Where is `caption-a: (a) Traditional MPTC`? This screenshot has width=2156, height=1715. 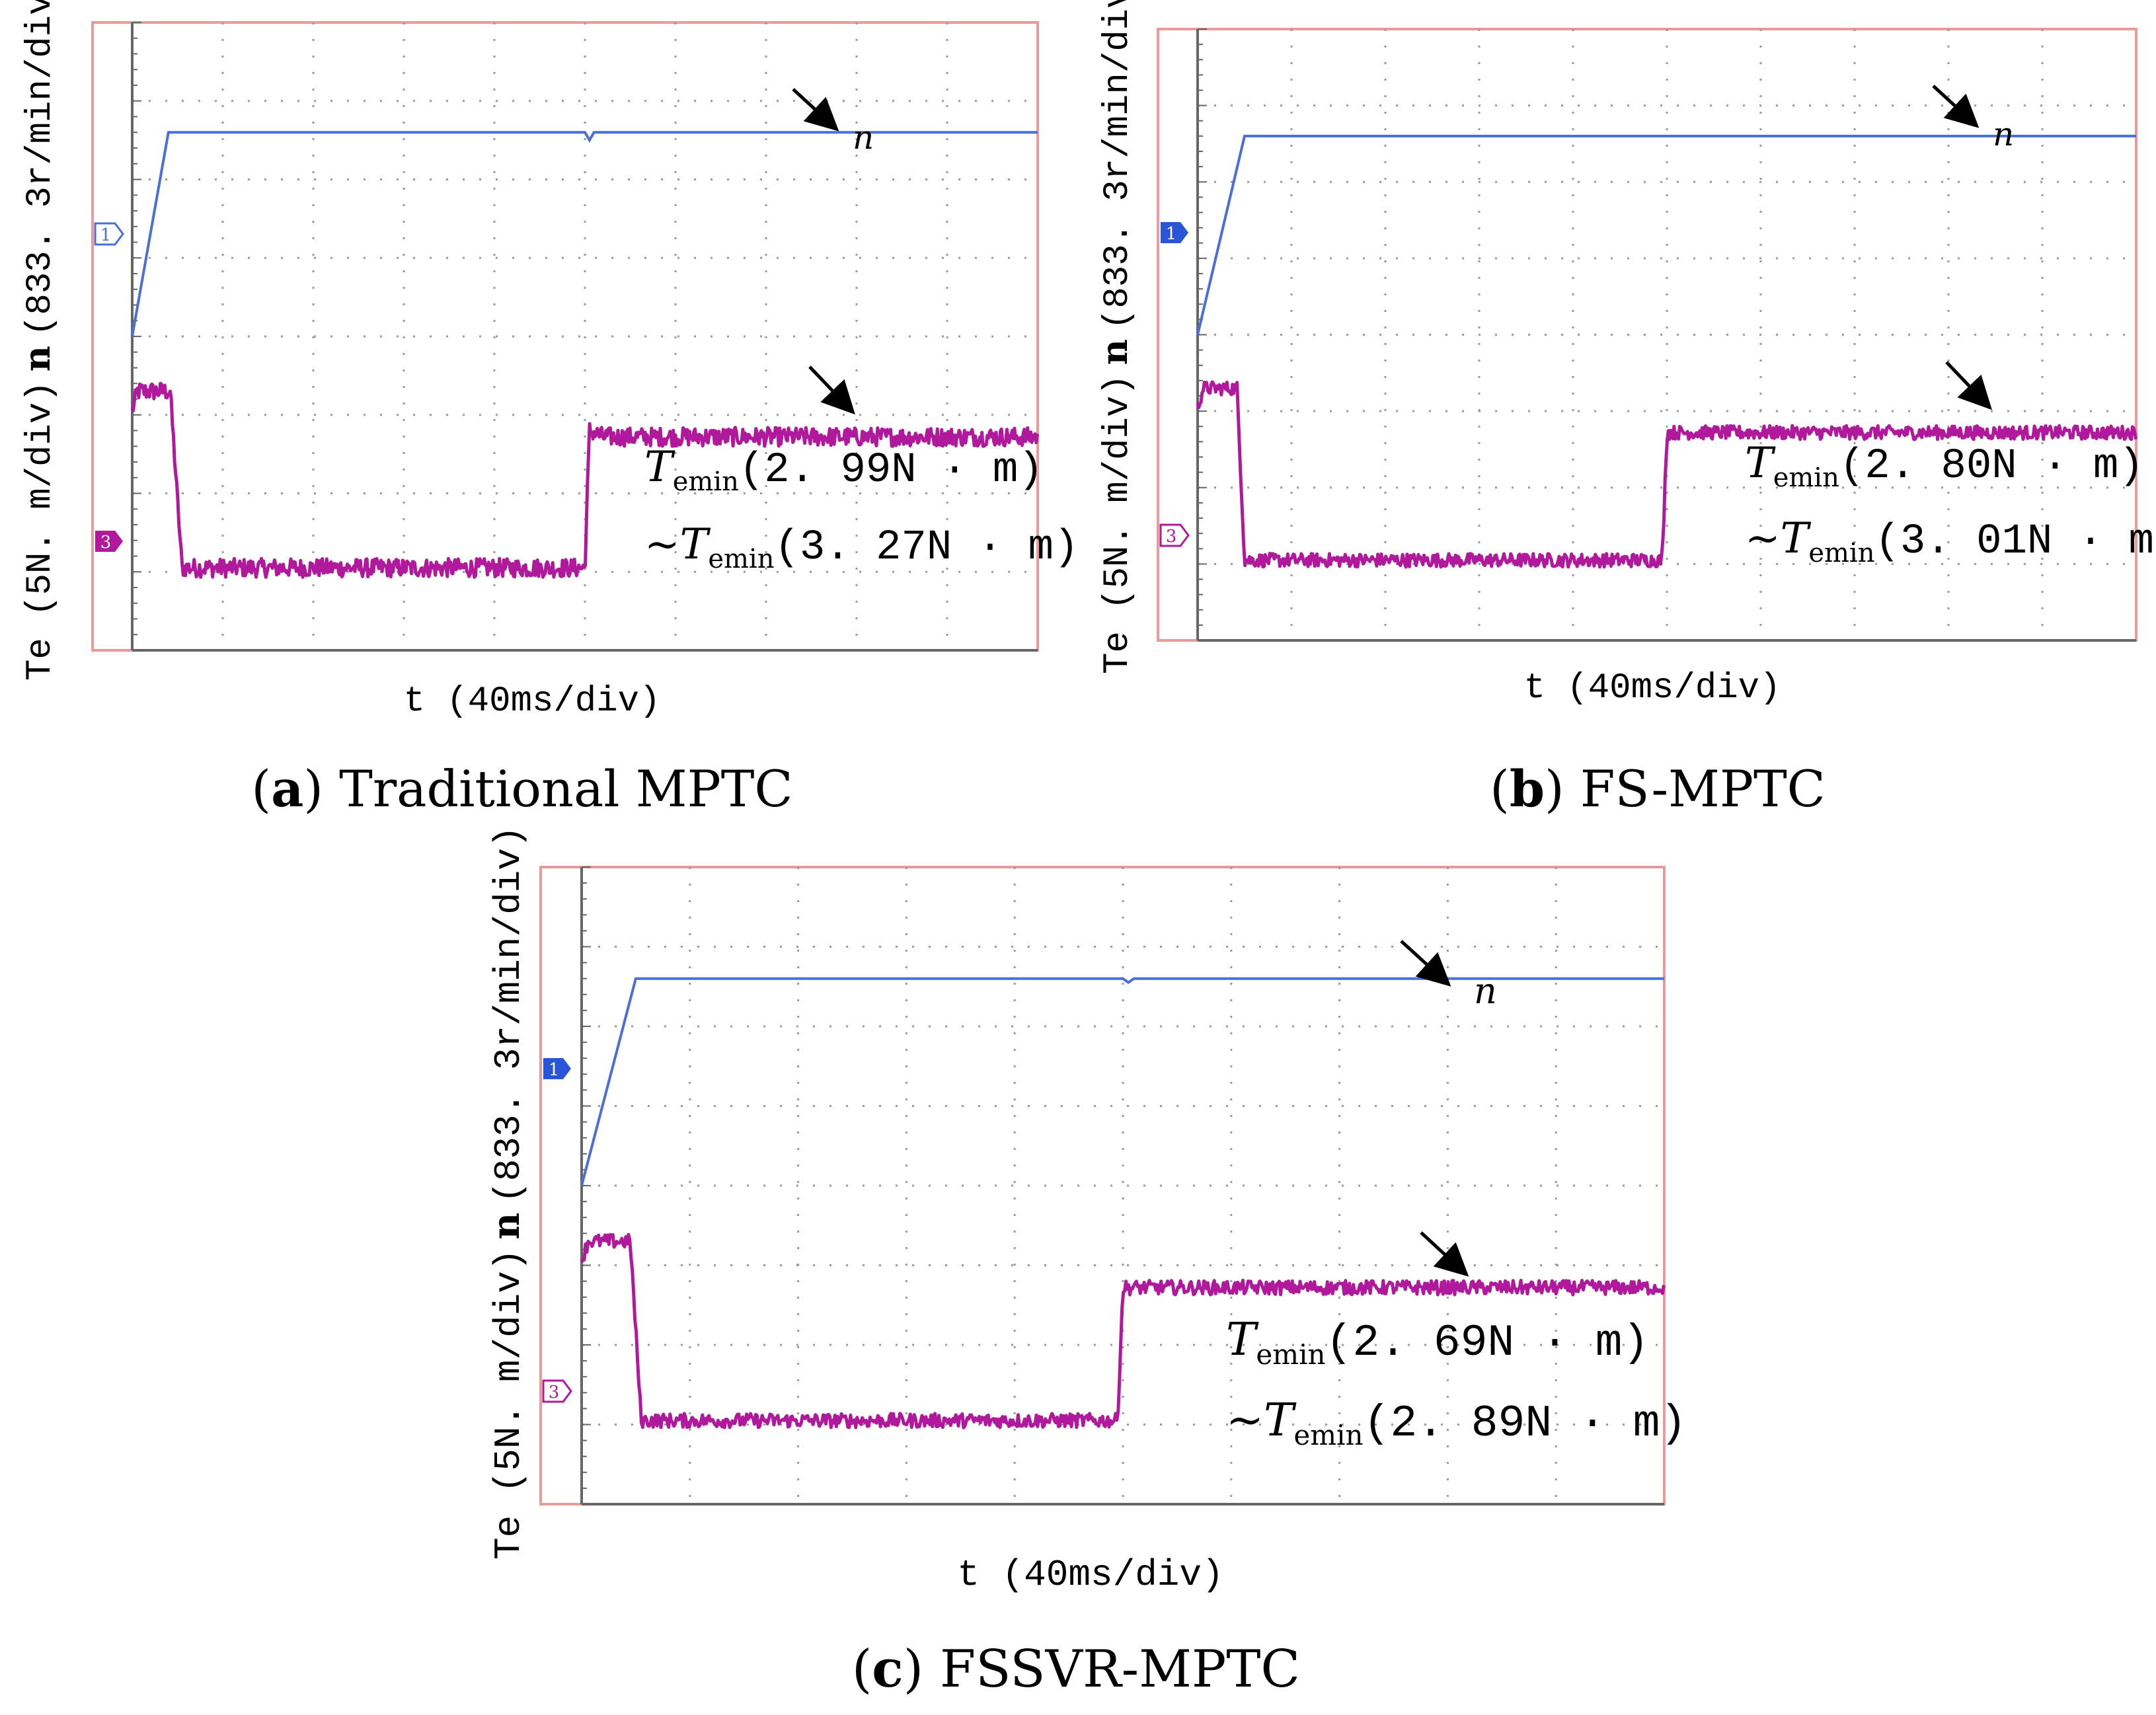 caption-a: (a) Traditional MPTC is located at coordinates (521, 788).